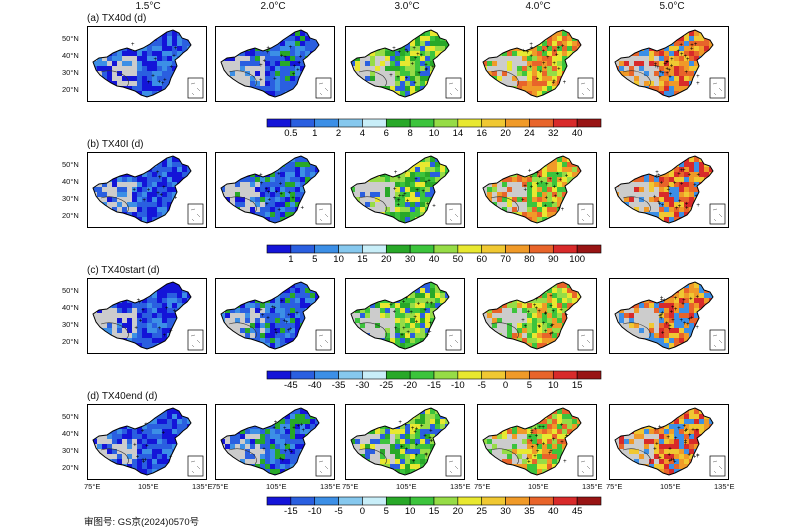  What do you see at coordinates (123, 270) in the screenshot?
I see `row-title-c: (c) TX40start (d)` at bounding box center [123, 270].